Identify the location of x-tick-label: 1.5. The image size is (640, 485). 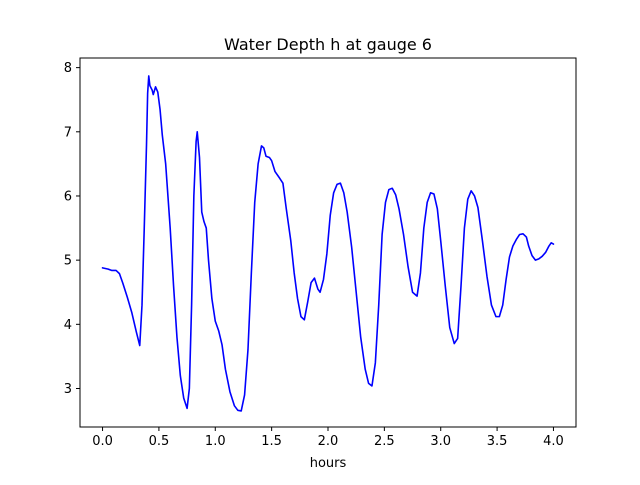
(271, 441).